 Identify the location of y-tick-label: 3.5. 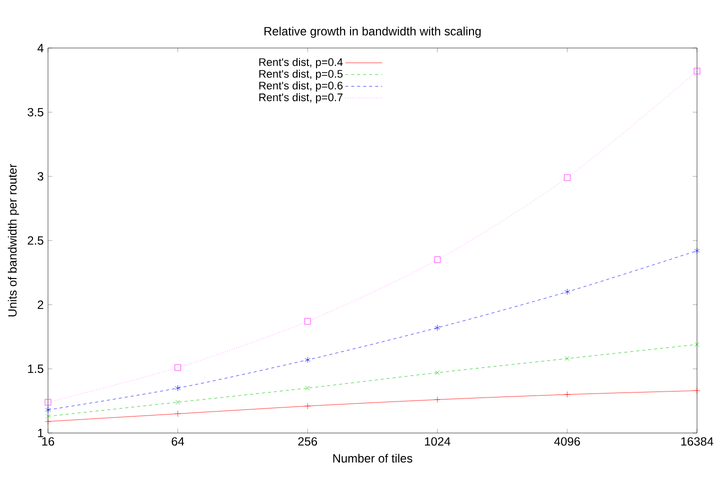
(36, 112).